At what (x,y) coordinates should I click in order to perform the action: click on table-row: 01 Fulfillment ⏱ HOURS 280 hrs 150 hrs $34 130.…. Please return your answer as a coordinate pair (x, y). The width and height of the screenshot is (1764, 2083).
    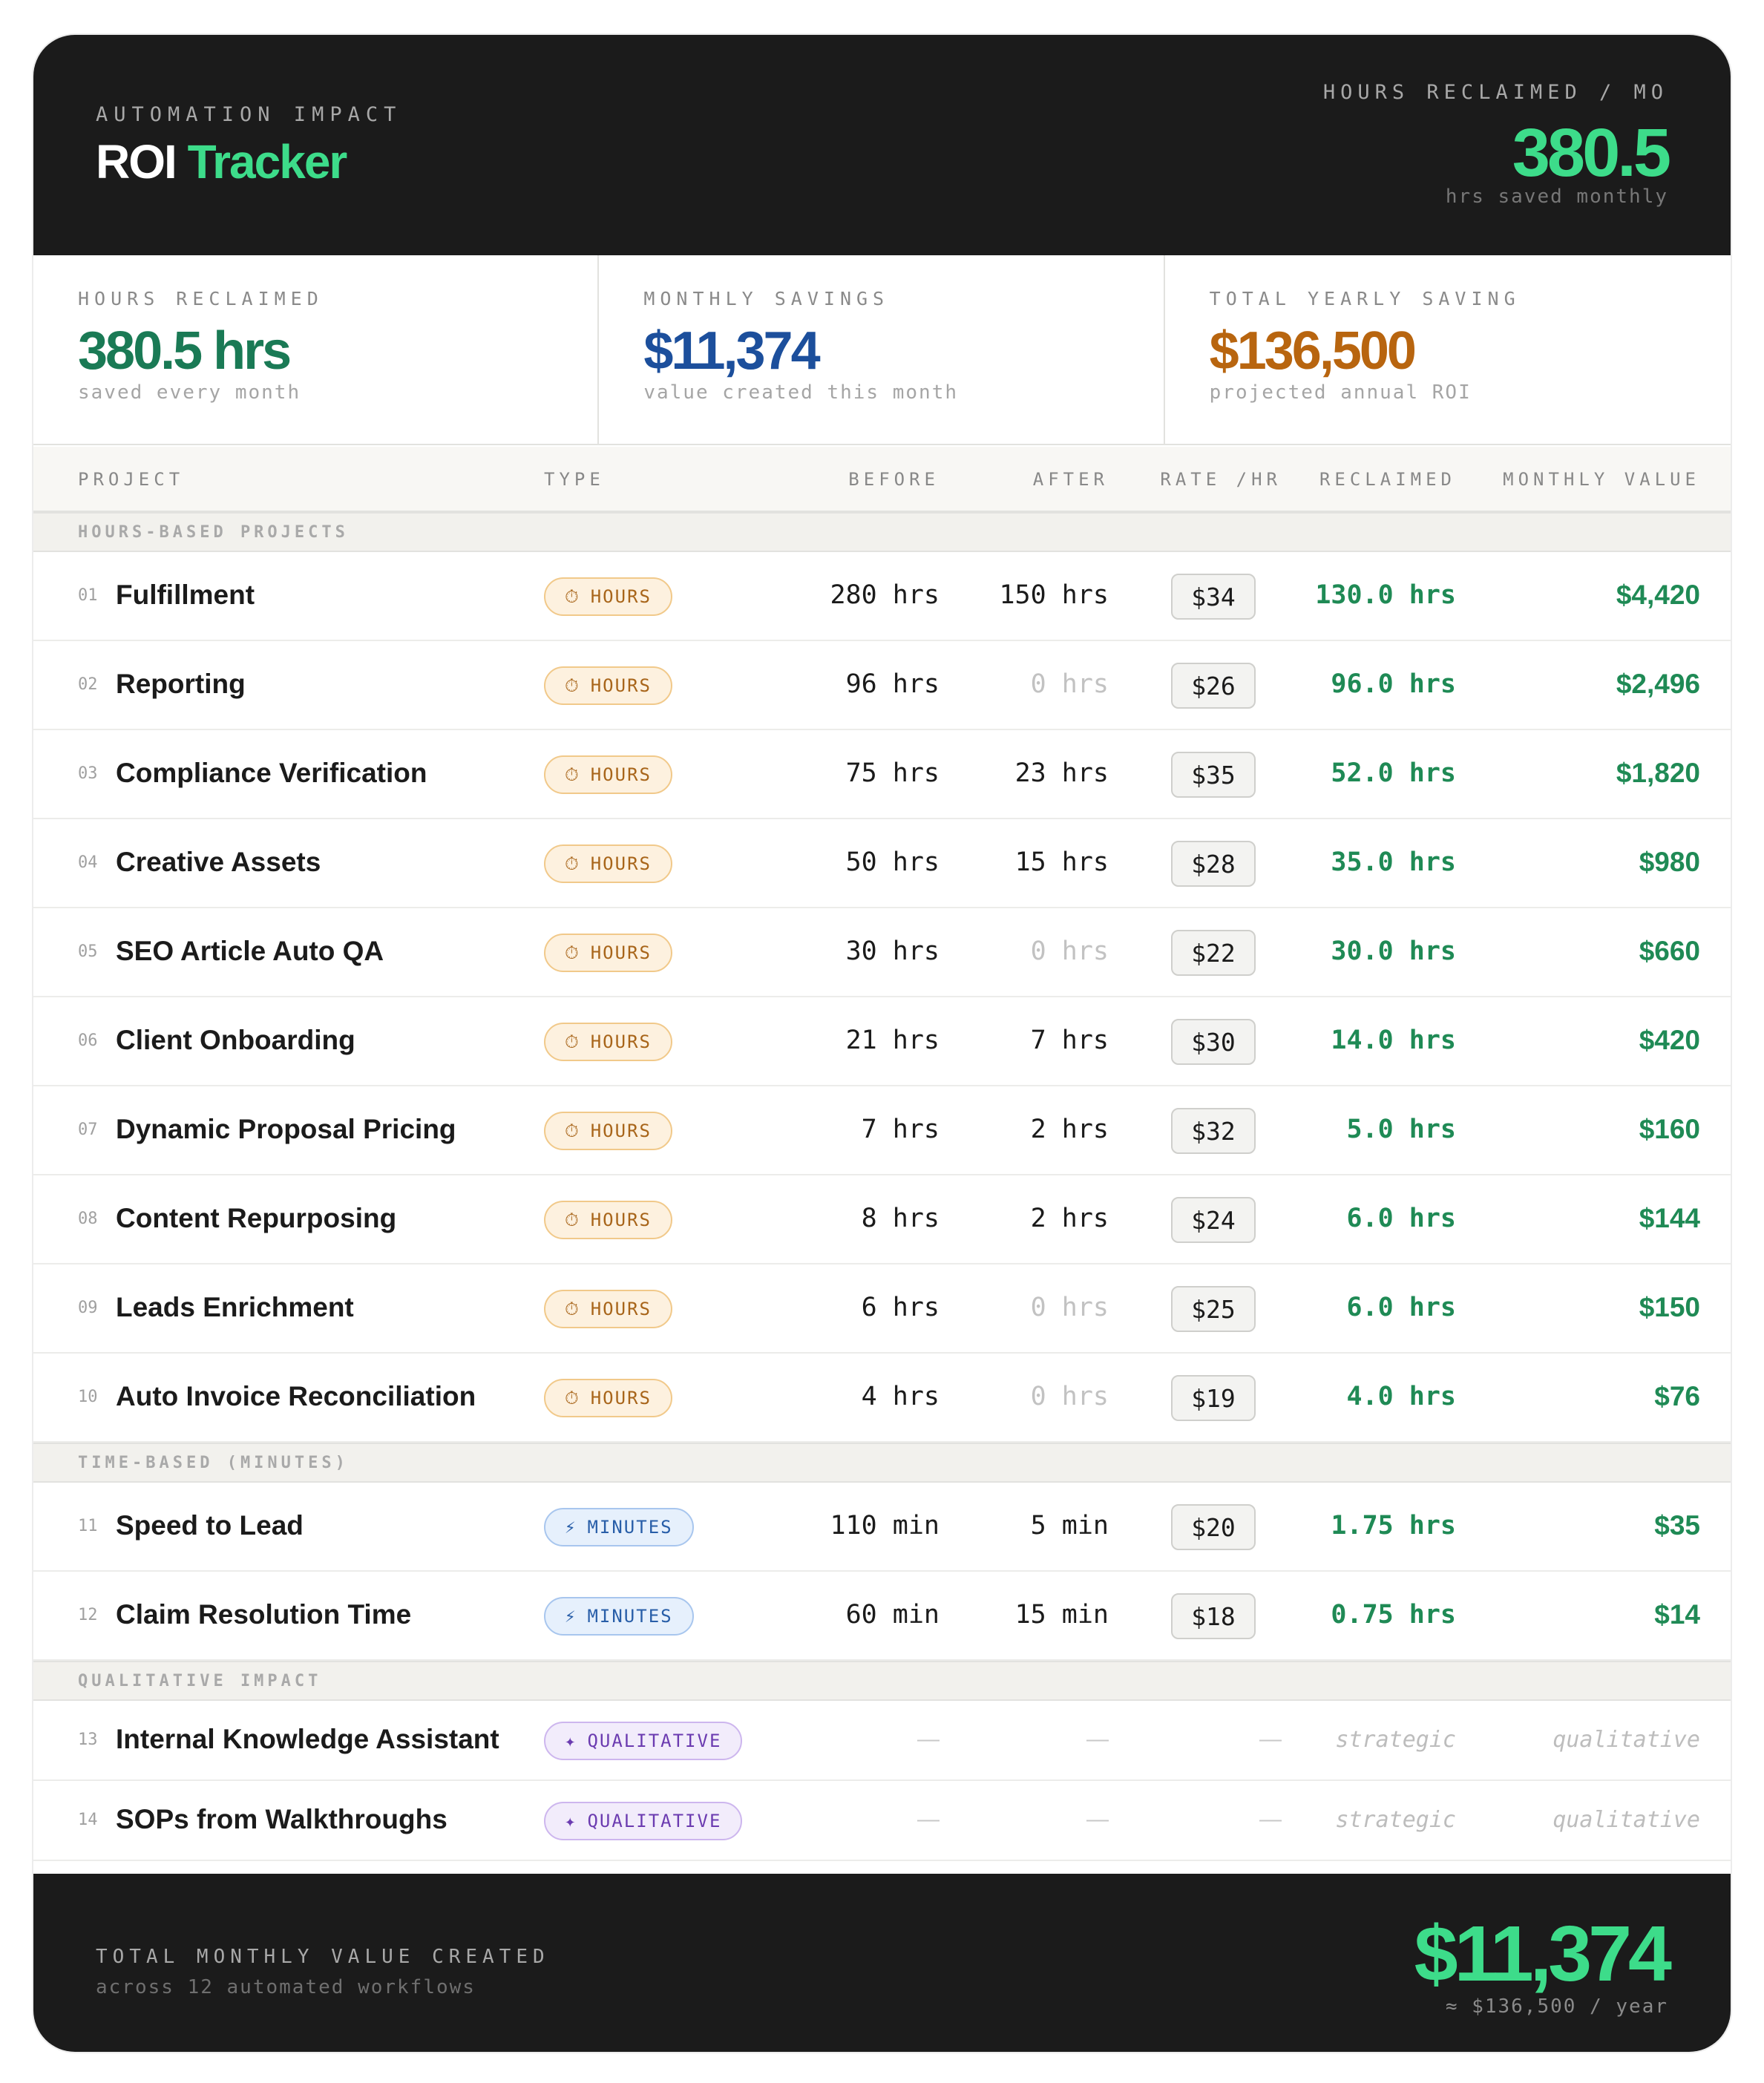
    Looking at the image, I should click on (882, 596).